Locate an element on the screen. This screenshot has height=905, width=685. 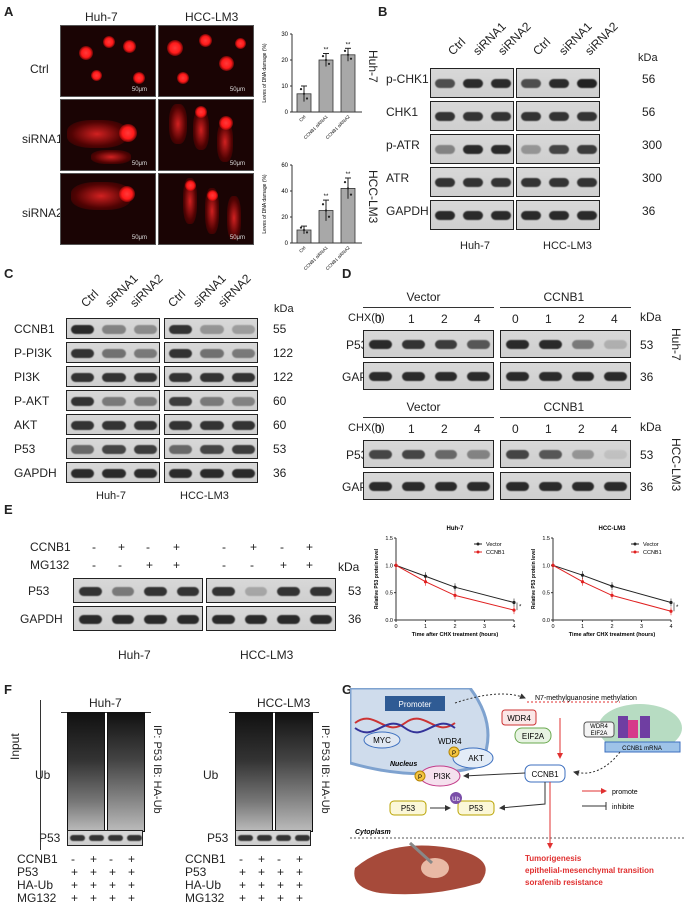
panel-f-sign: - is located at coordinates (279, 859).